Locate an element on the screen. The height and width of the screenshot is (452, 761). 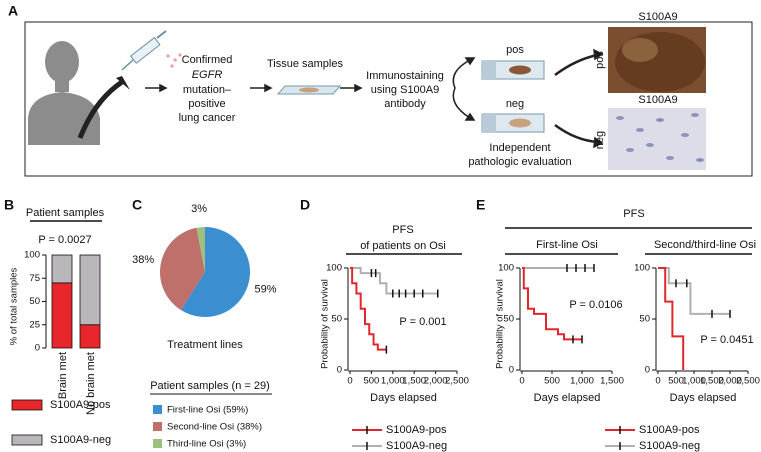
x-tick-label: Brain met is located at coordinates (63, 375).